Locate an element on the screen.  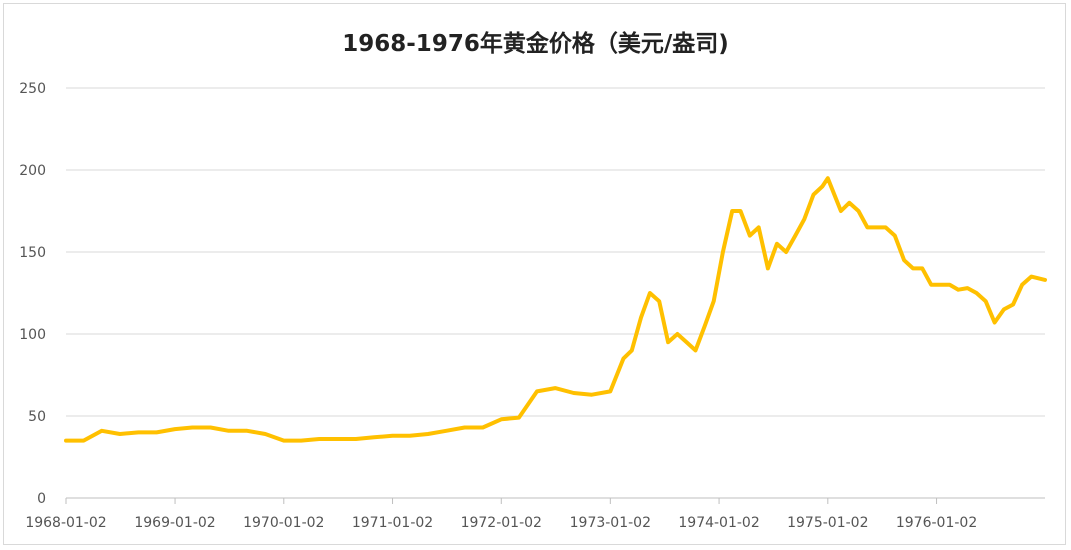
x-tick-label: 1975-01-02 is located at coordinates (827, 523).